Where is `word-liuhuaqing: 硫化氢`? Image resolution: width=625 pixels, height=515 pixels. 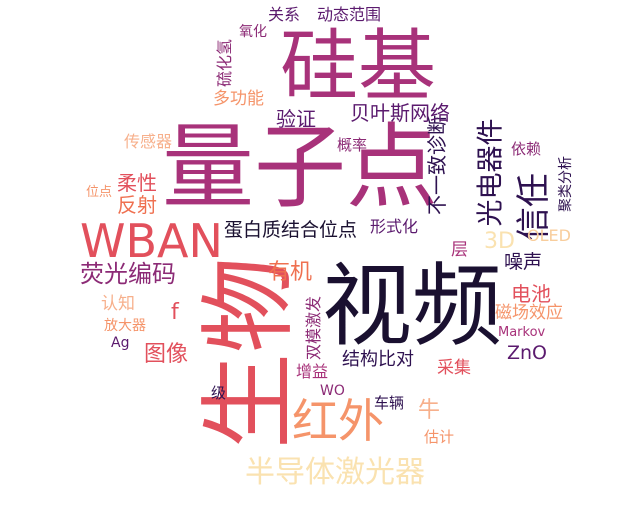
word-liuhuaqing: 硫化氢 is located at coordinates (225, 63).